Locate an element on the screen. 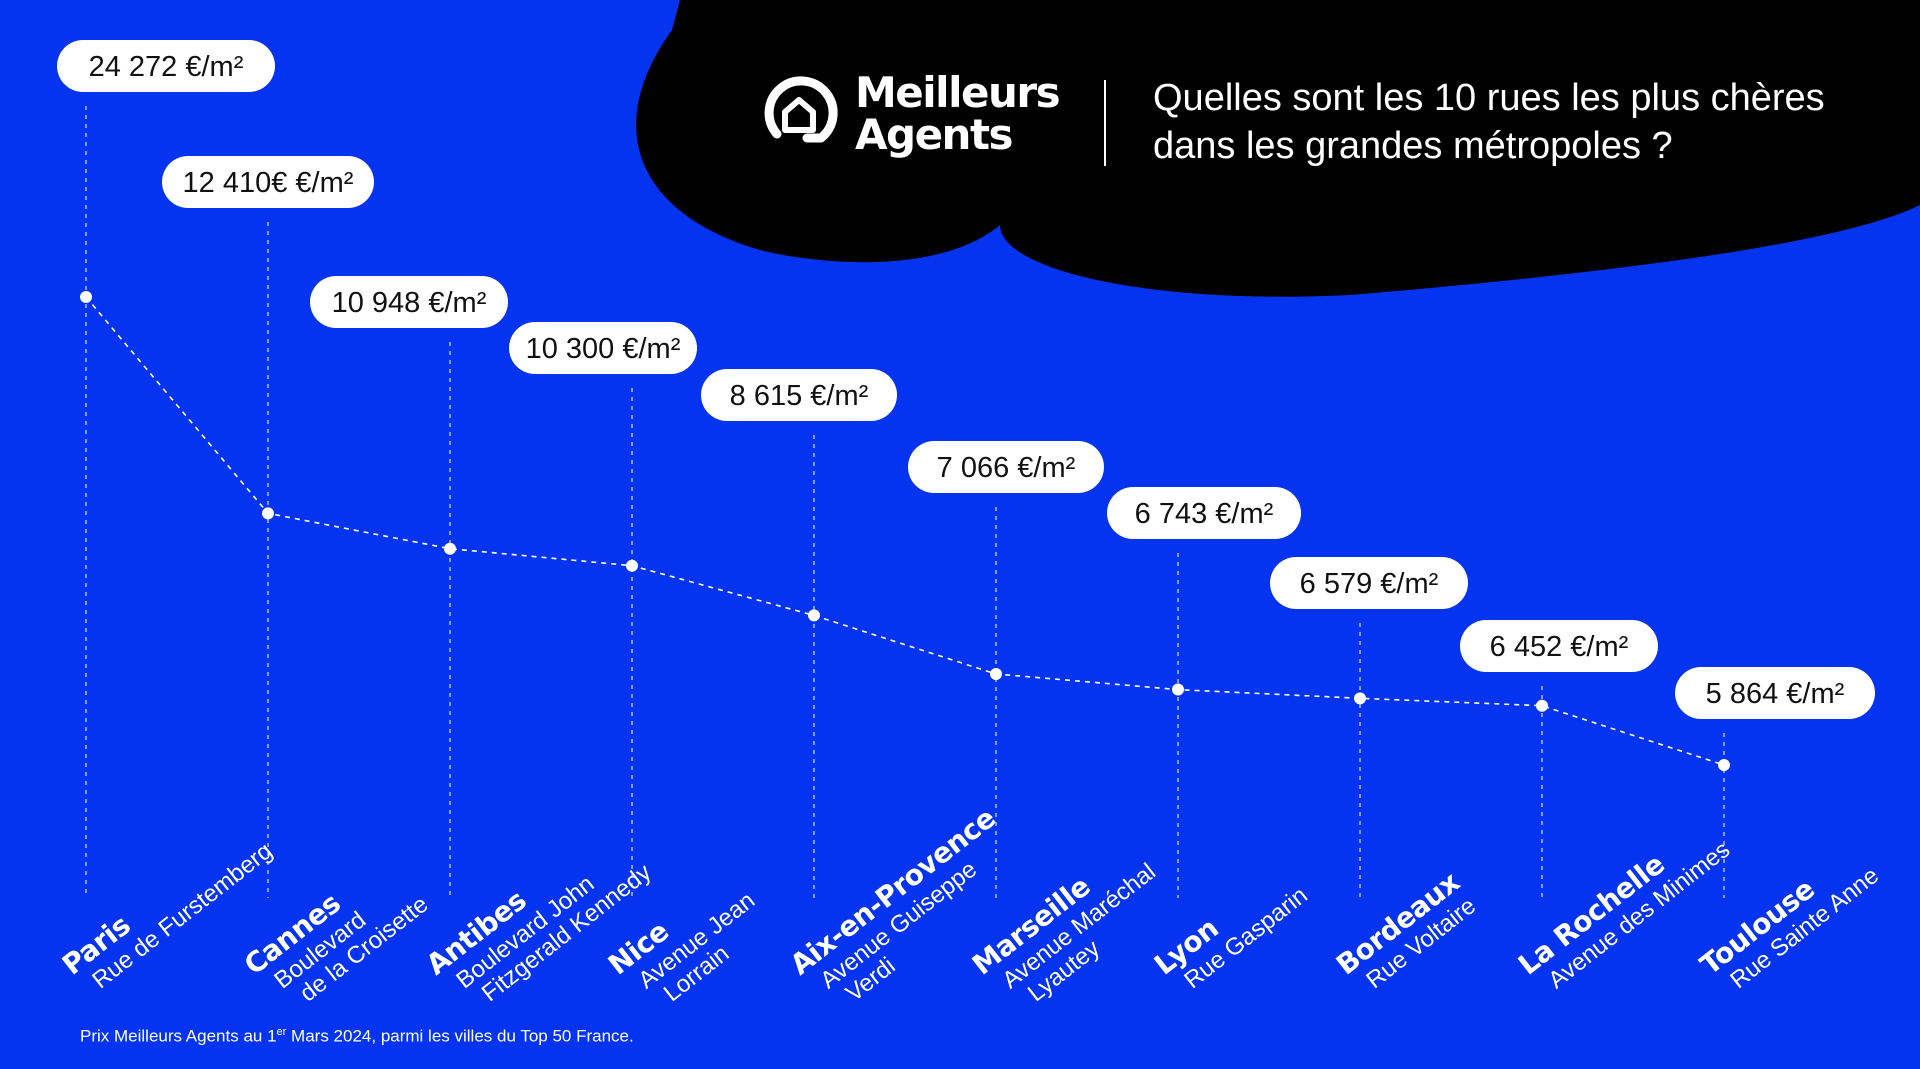 Image resolution: width=1920 pixels, height=1069 pixels. value-pill-0: 24 272 €/m² is located at coordinates (166, 66).